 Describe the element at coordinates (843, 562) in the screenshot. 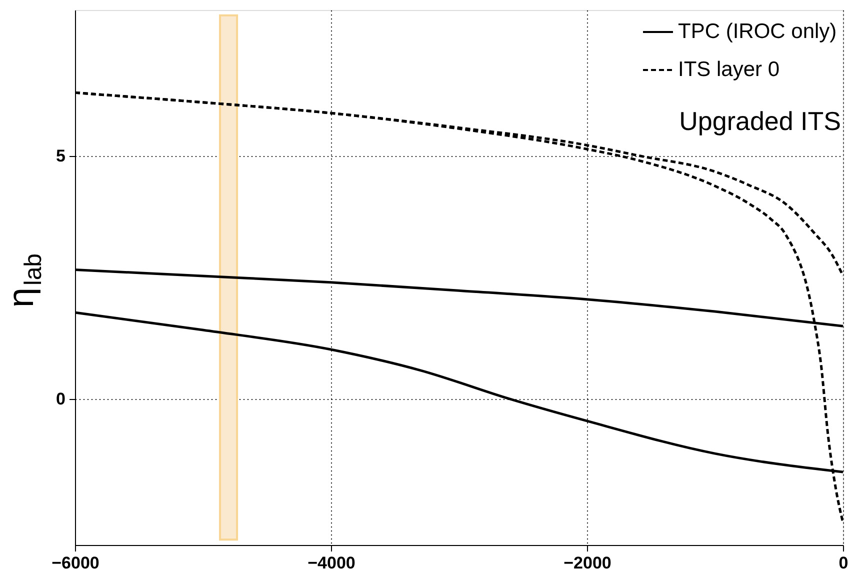

I see `x-tick-label: 0` at that location.